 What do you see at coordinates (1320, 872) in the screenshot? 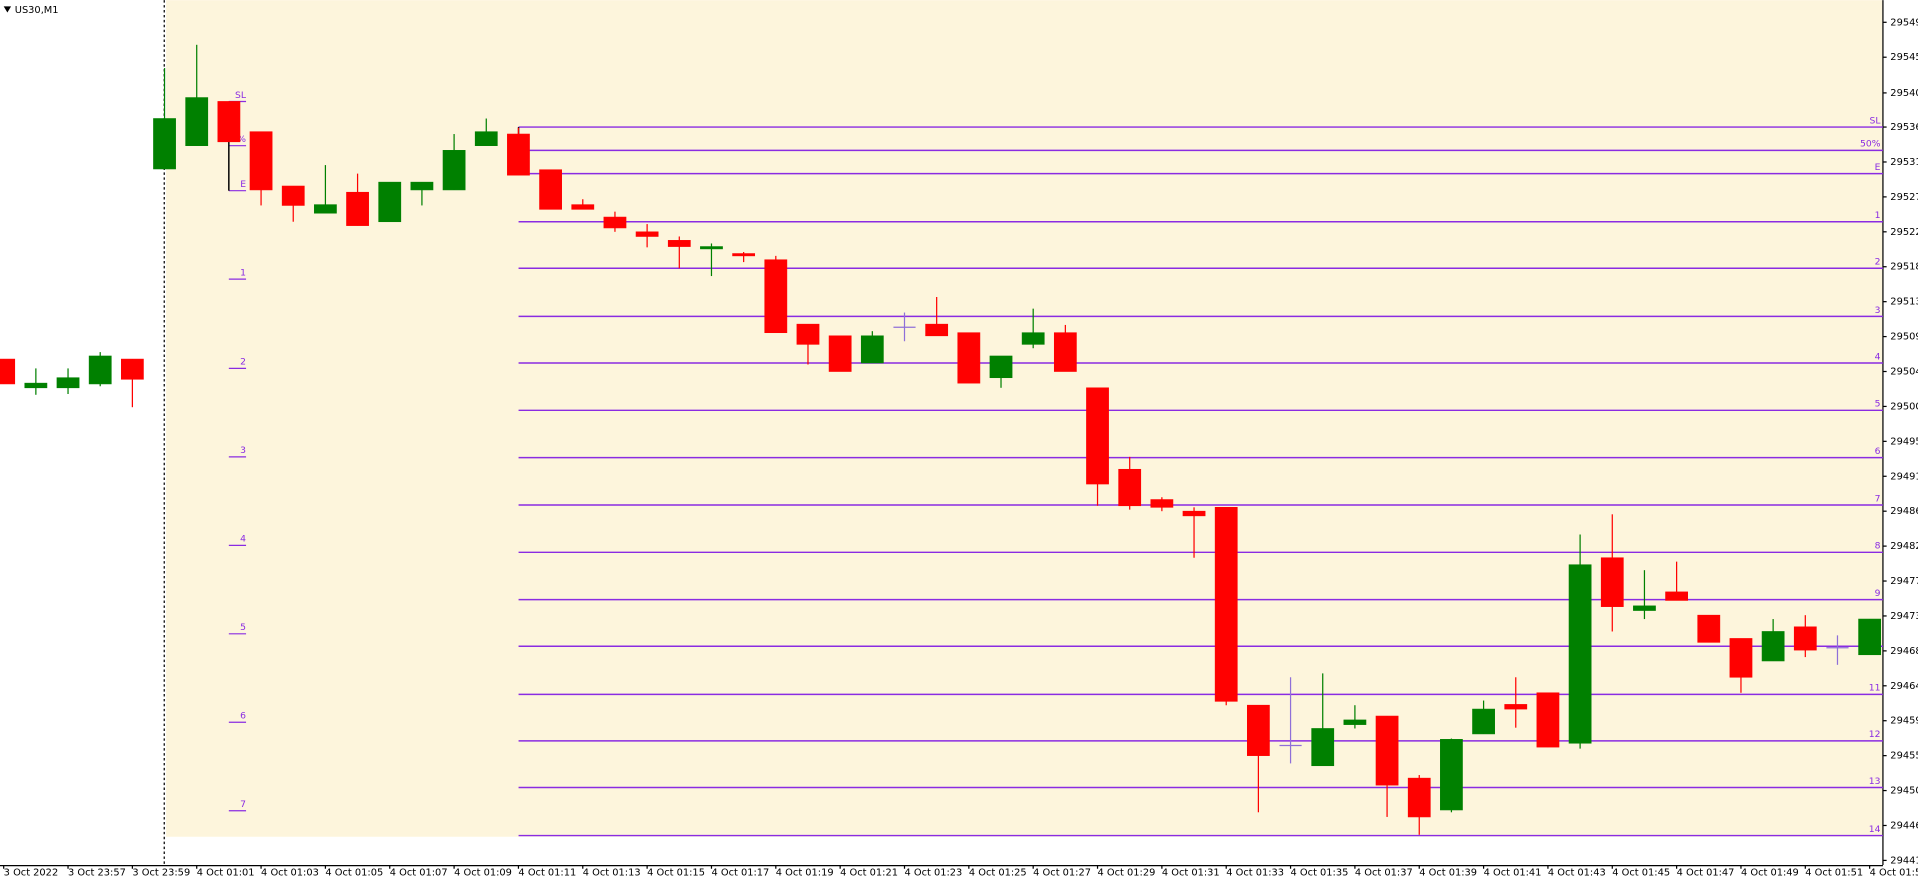
I see `x-tick-label: 4 Oct 01:35` at bounding box center [1320, 872].